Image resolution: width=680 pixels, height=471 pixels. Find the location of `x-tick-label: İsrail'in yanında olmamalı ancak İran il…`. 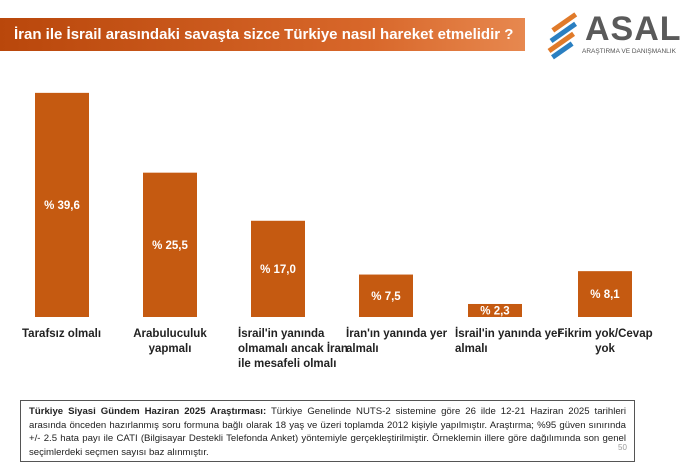

x-tick-label: İsrail'in yanında olmamalı ancak İran il… is located at coordinates (293, 349).